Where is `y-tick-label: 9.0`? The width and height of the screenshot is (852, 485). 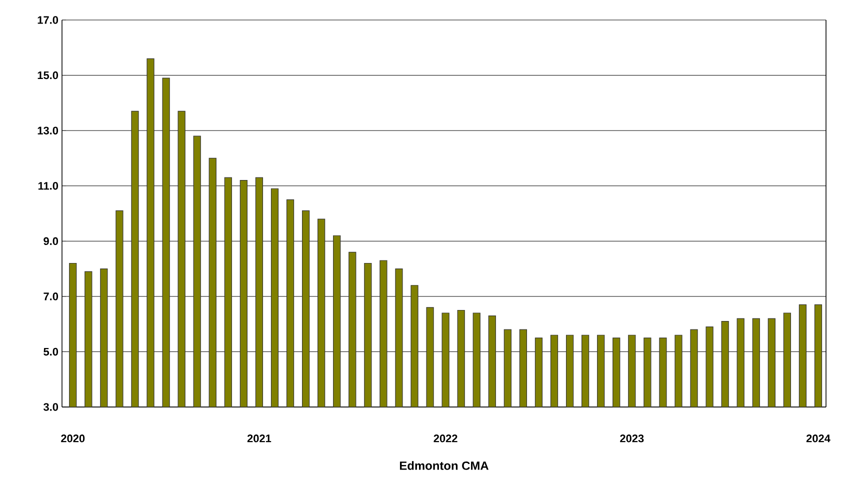
y-tick-label: 9.0 is located at coordinates (51, 241).